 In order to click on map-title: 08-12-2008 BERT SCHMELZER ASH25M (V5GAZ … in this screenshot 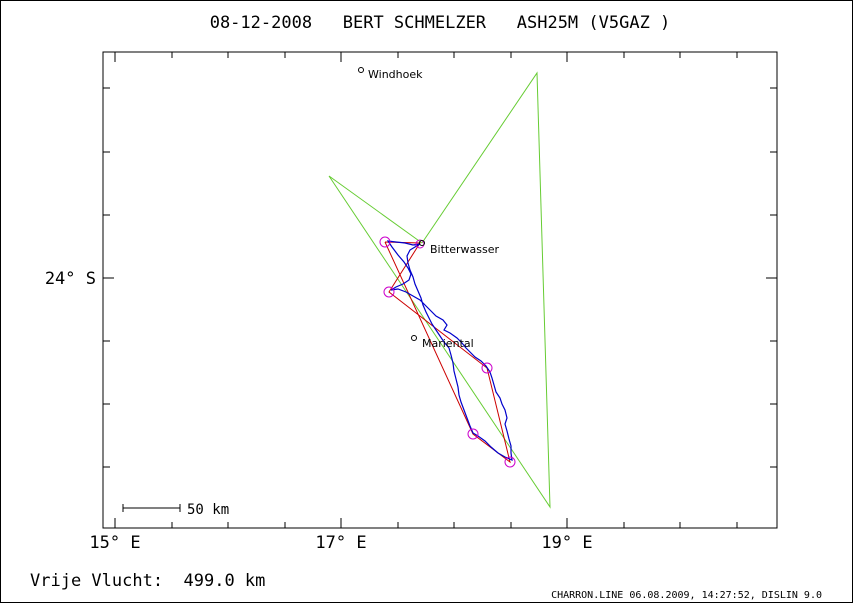, I will do `click(440, 23)`.